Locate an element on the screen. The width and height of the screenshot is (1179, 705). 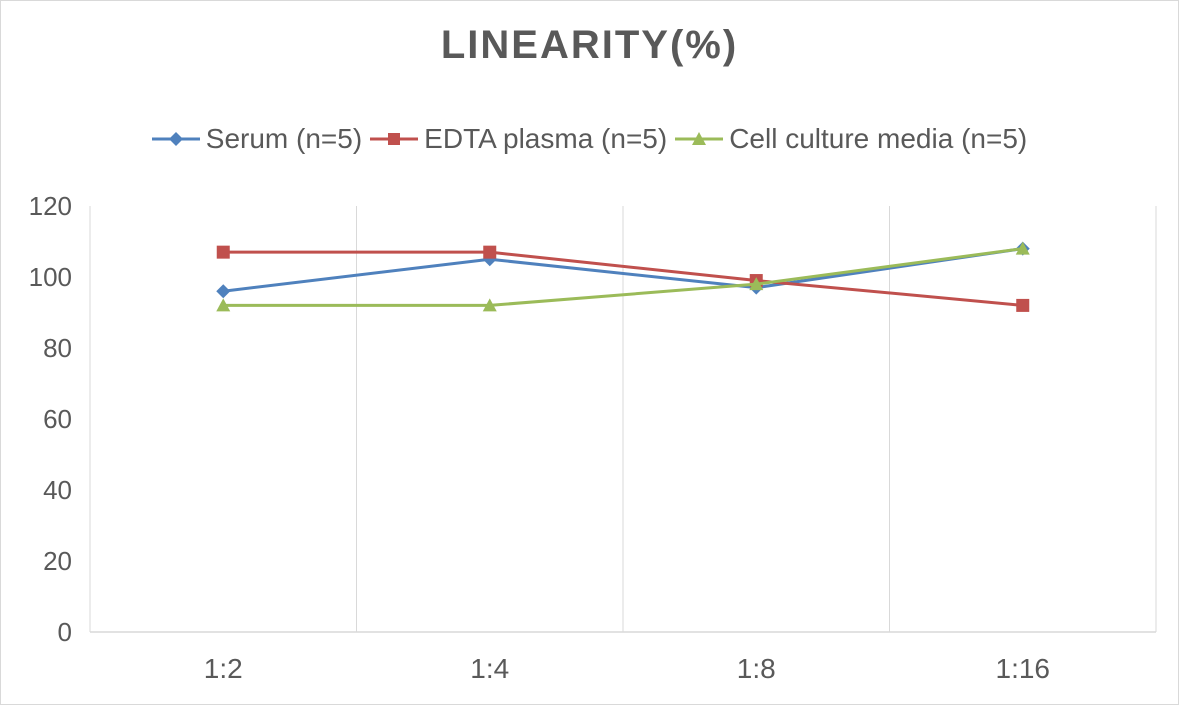
data-point-serum is located at coordinates (223, 291).